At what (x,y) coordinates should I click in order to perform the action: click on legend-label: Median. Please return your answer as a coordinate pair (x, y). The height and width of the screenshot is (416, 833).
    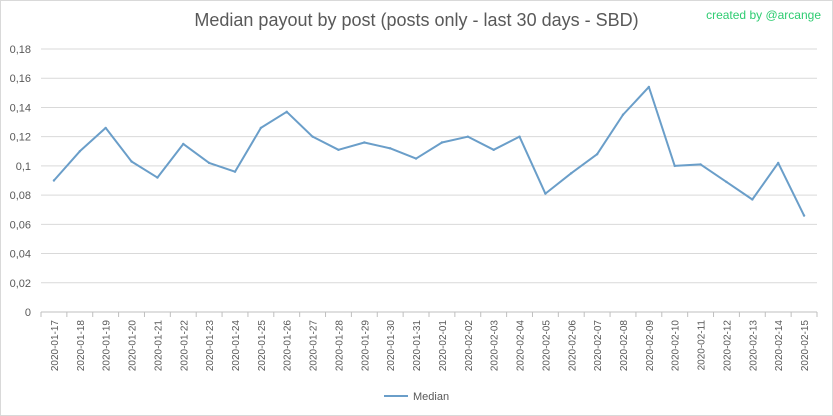
    Looking at the image, I should click on (431, 397).